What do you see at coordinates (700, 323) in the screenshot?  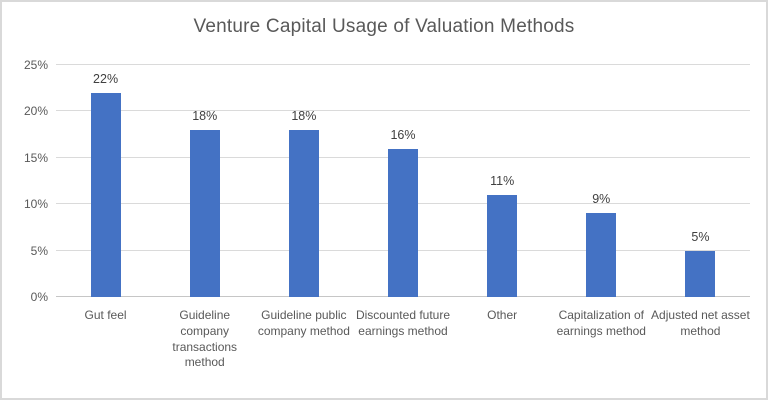 I see `x-category-label: Adjusted net asset method` at bounding box center [700, 323].